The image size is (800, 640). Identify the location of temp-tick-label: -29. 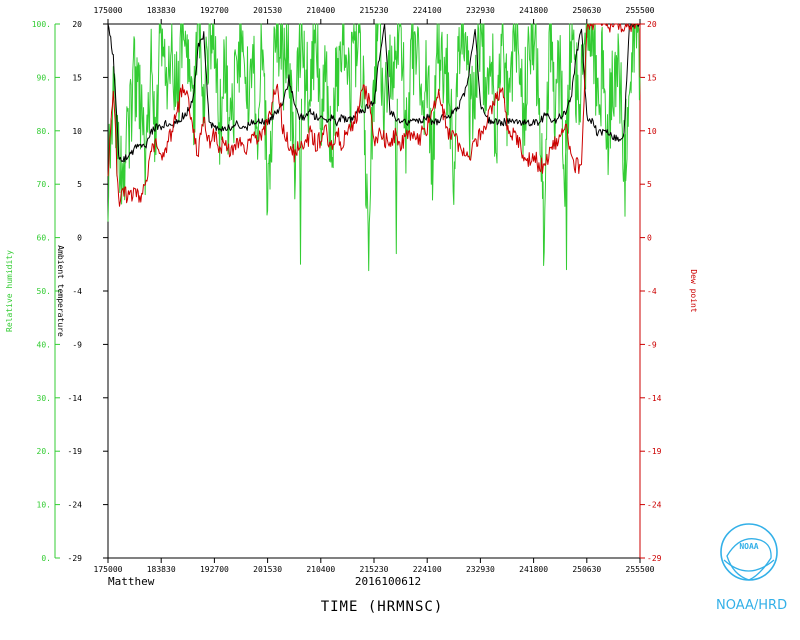
(75, 558).